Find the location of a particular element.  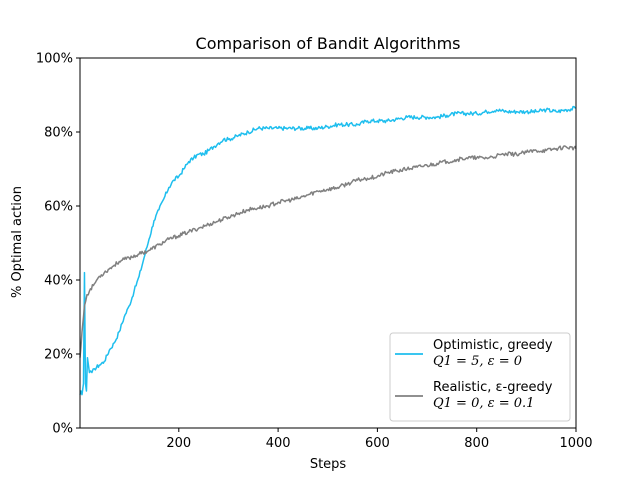

y-tick-label: 0% is located at coordinates (62, 429).